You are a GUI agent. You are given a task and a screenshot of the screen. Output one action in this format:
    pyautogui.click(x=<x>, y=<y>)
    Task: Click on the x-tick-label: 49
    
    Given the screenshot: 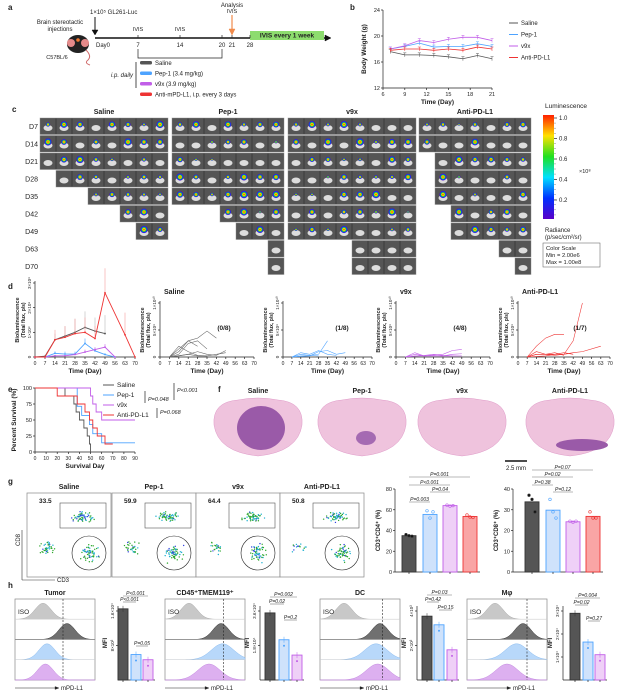 What is the action you would take?
    pyautogui.click(x=462, y=364)
    